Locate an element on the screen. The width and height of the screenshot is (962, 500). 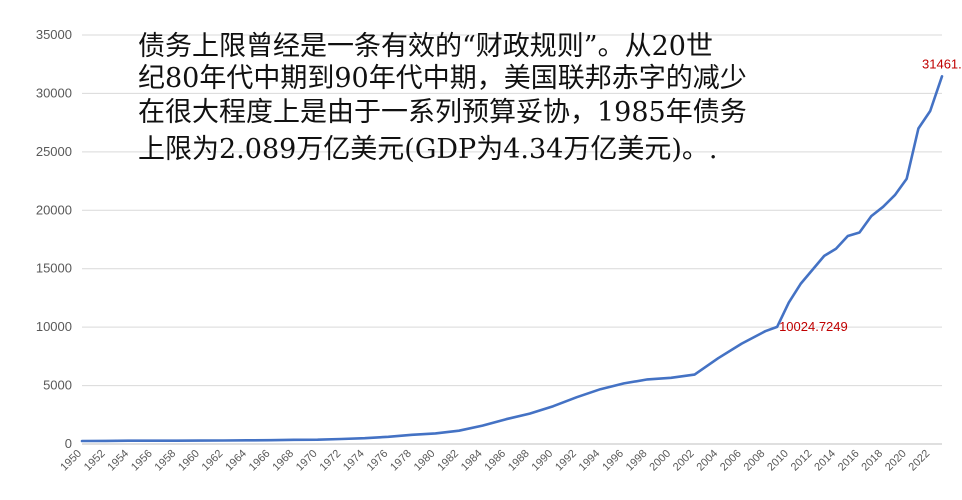
x-tick-label: 2002 is located at coordinates (684, 461).